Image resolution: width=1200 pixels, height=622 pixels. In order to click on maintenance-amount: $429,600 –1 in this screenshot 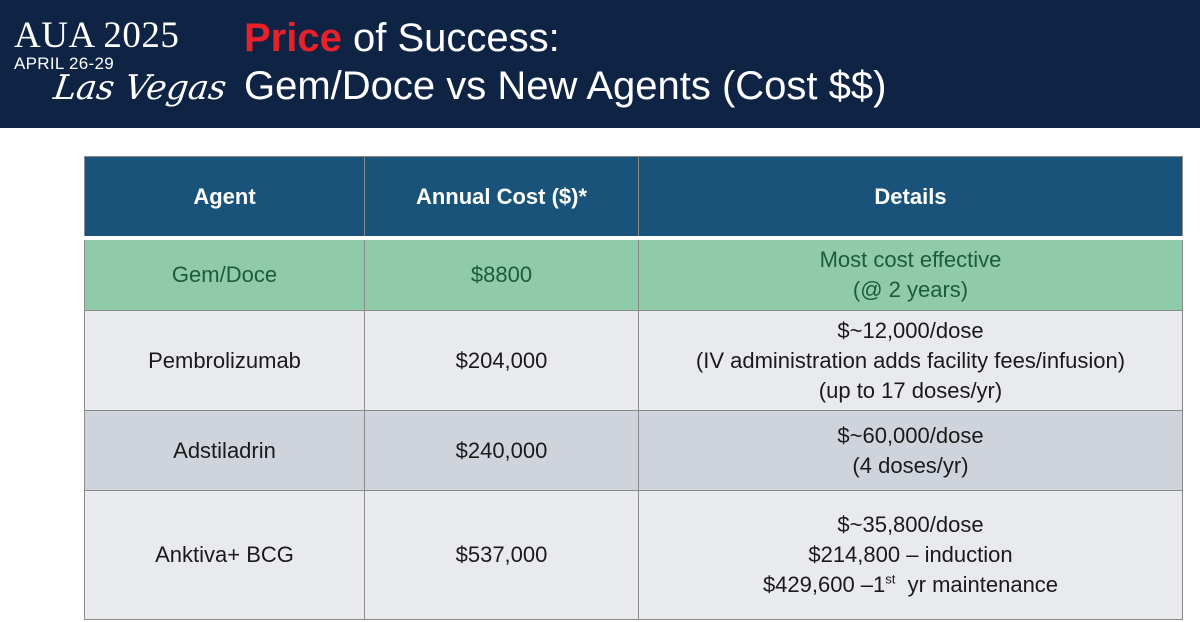, I will do `click(824, 584)`.